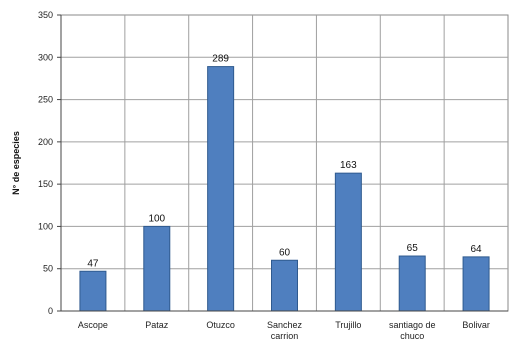  I want to click on y-tick-label: 200, so click(45, 142).